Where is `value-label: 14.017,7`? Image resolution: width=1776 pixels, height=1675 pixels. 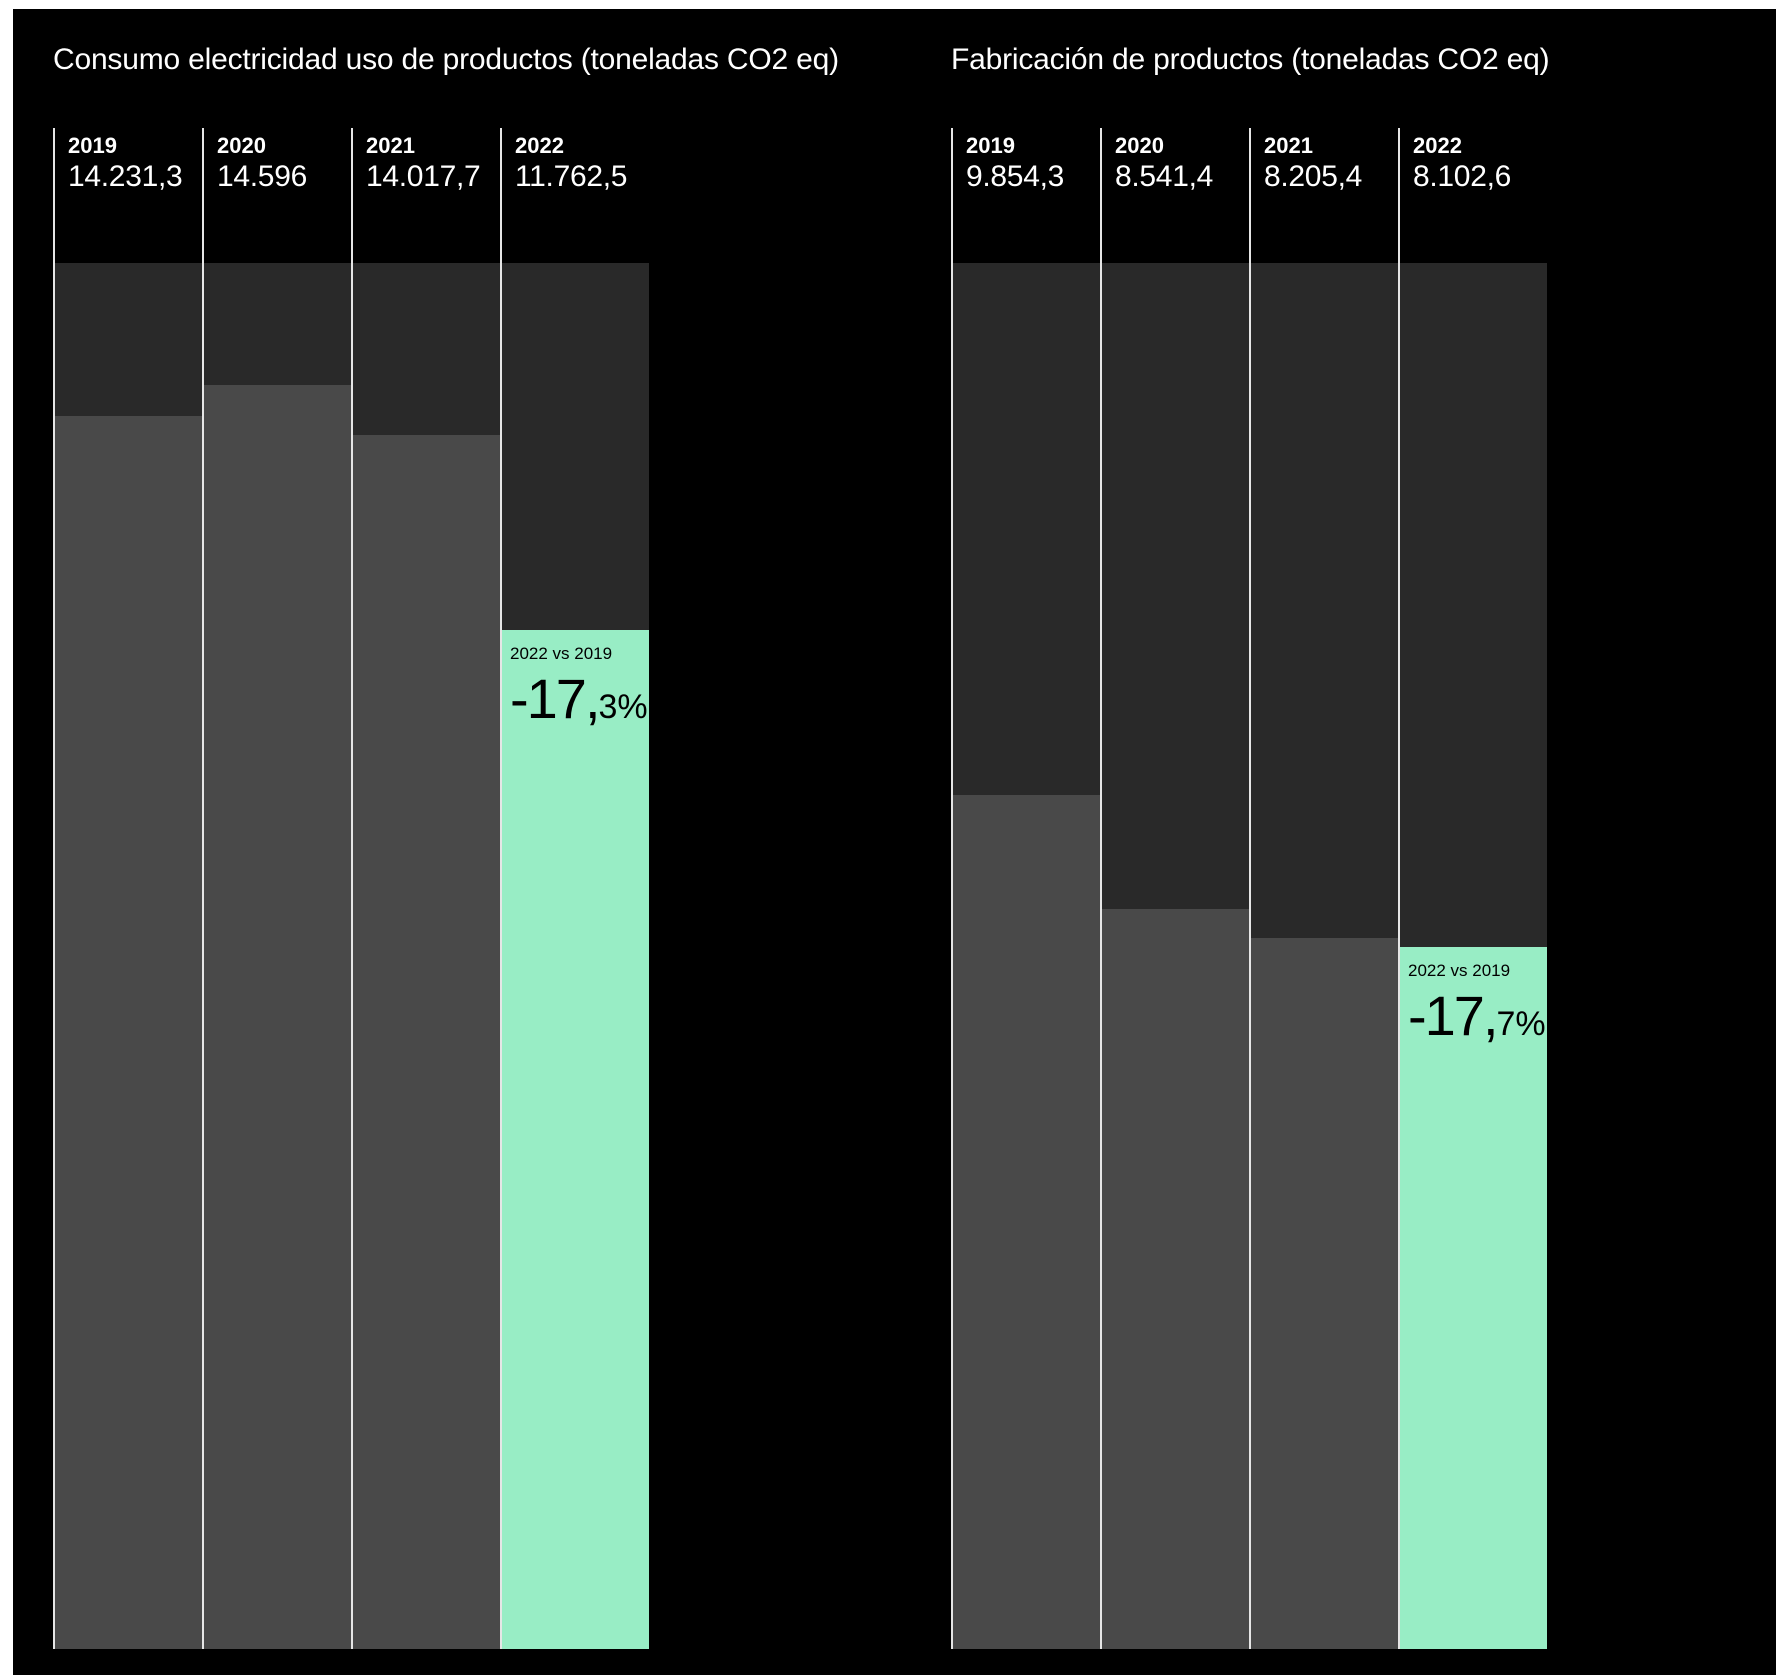 value-label: 14.017,7 is located at coordinates (423, 176).